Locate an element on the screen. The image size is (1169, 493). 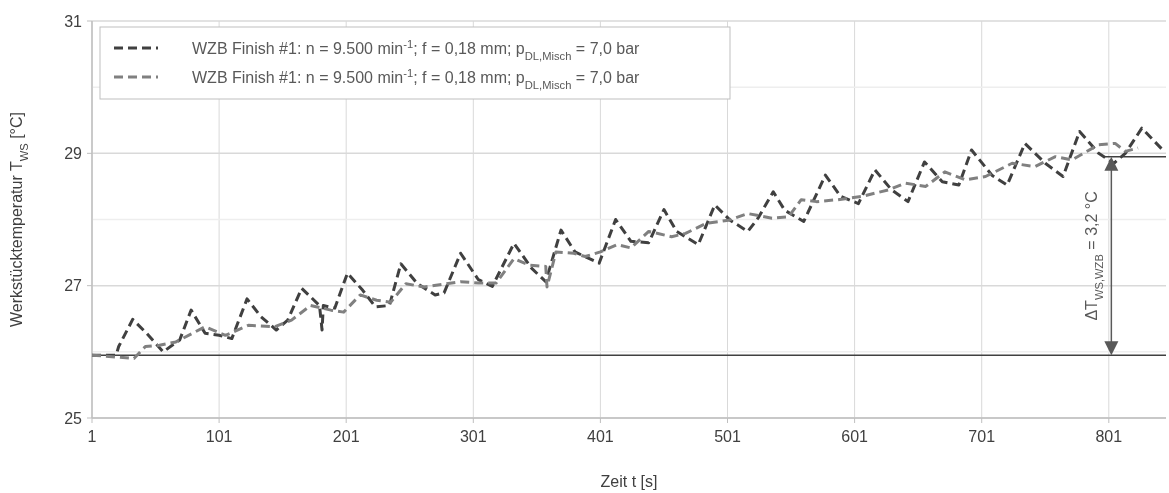
x-tick-label: 1 is located at coordinates (92, 436).